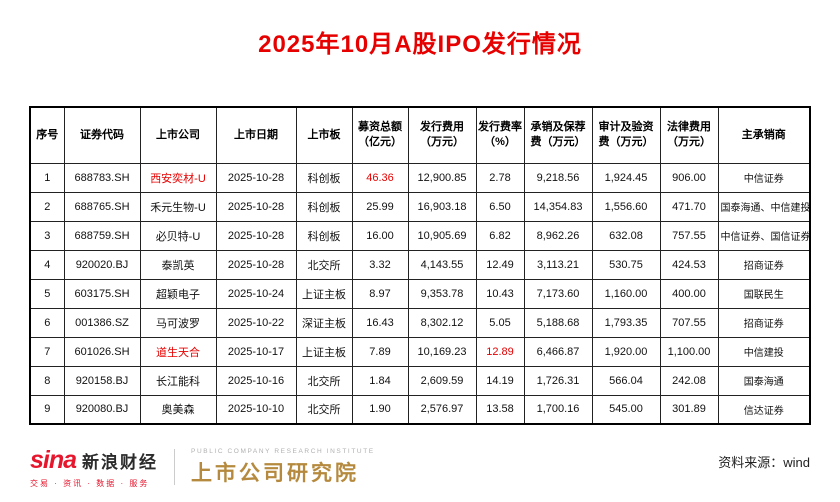 This screenshot has height=502, width=840. What do you see at coordinates (764, 380) in the screenshot?
I see `table-cell: 国泰海通` at bounding box center [764, 380].